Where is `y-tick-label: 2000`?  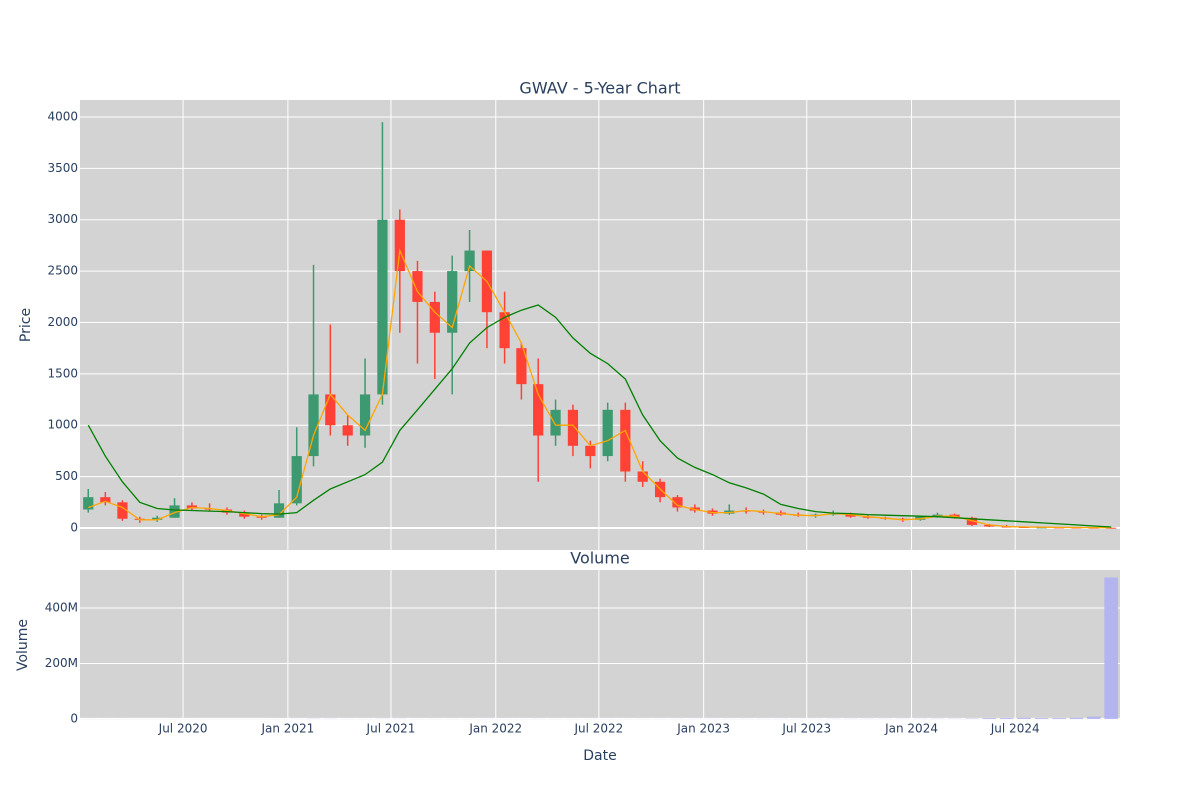
y-tick-label: 2000 is located at coordinates (62, 322).